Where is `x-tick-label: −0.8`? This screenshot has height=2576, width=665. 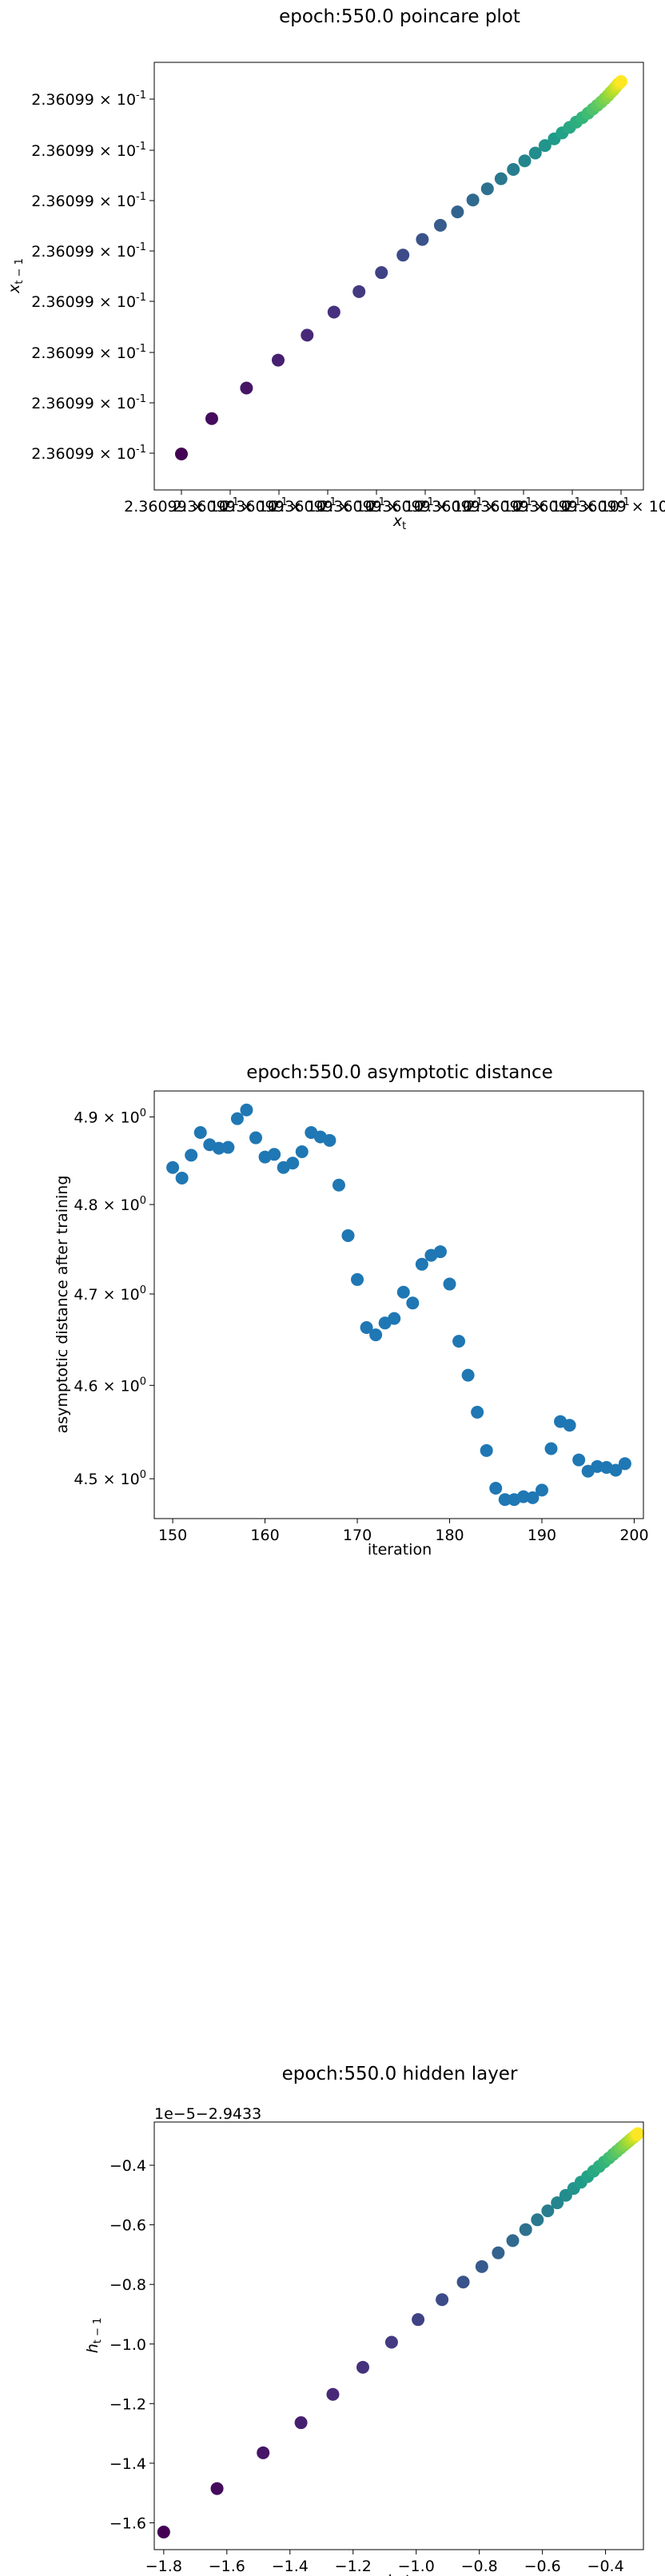 x-tick-label: −0.8 is located at coordinates (479, 2566).